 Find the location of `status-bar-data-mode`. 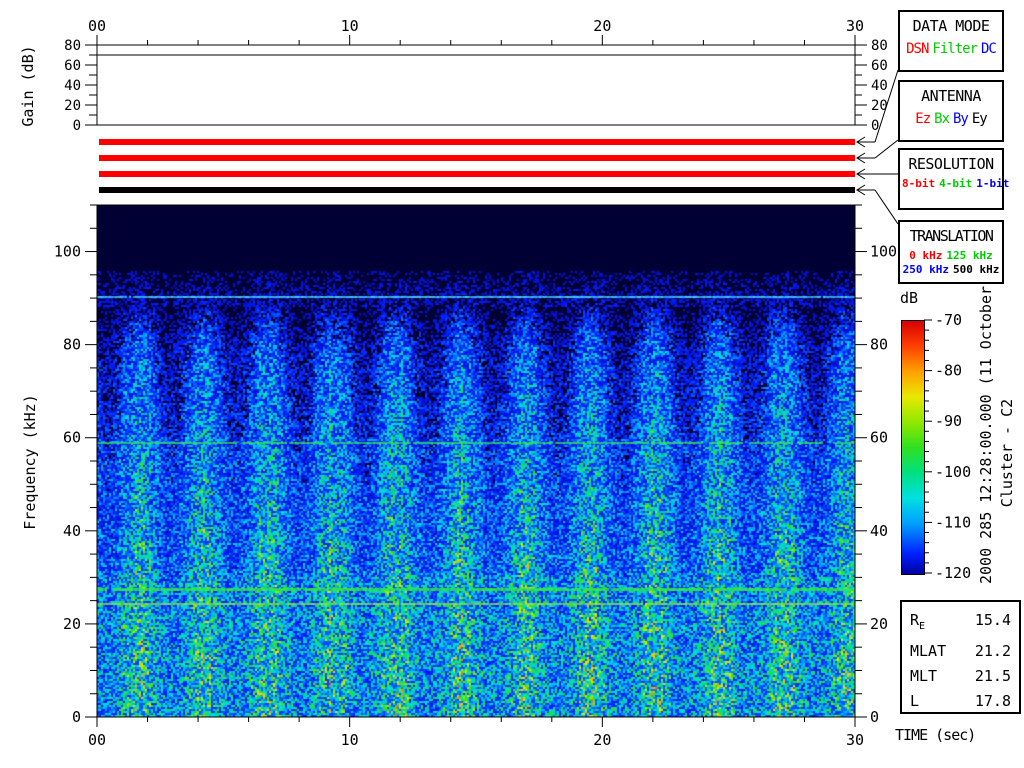

status-bar-data-mode is located at coordinates (477, 142).